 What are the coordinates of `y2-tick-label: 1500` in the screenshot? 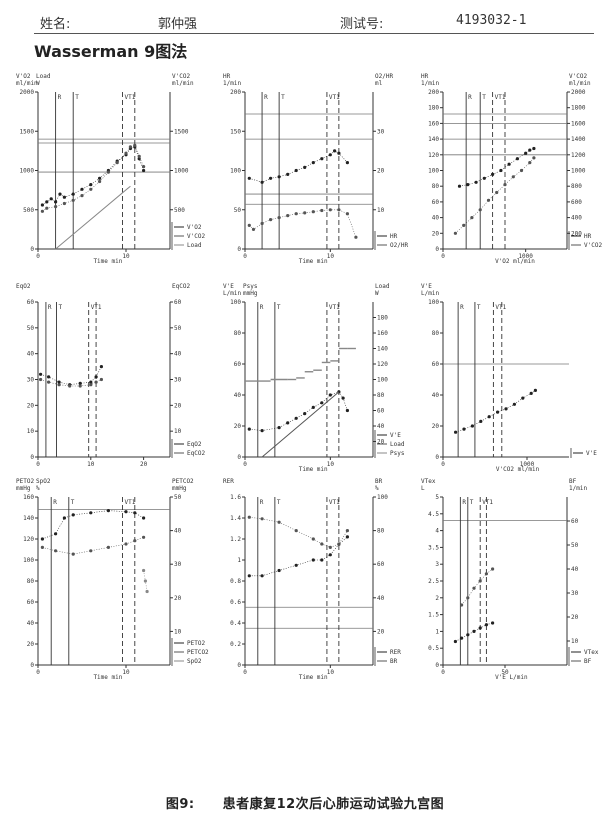 It's located at (181, 131).